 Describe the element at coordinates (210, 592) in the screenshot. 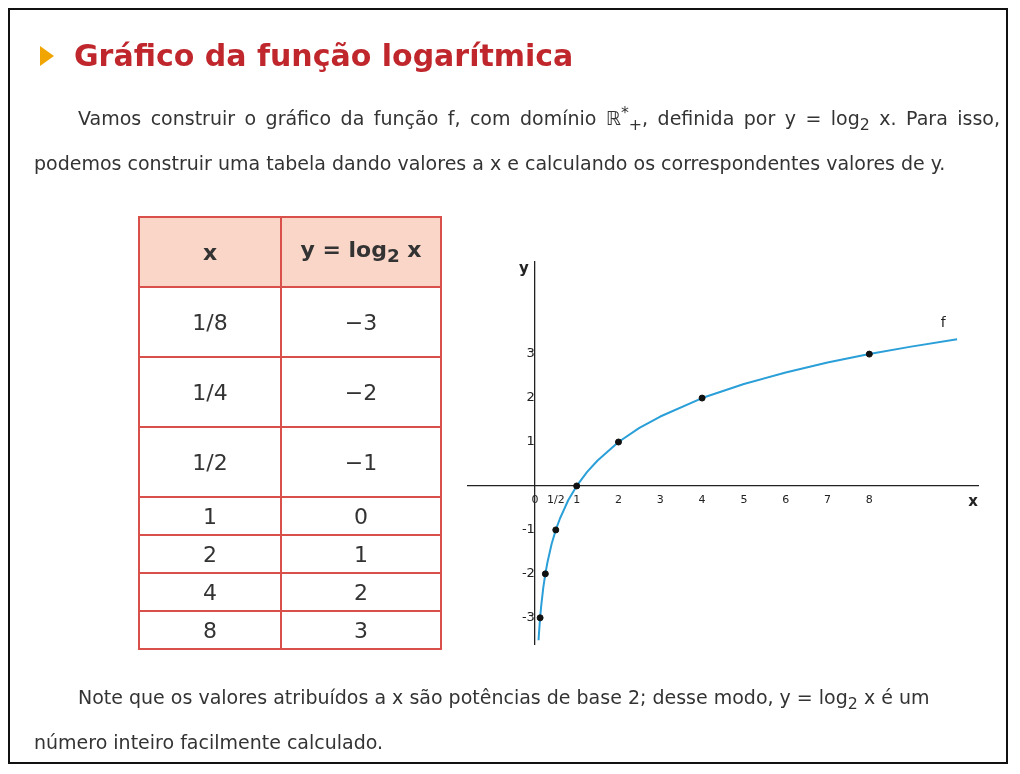

I see `text: 4` at that location.